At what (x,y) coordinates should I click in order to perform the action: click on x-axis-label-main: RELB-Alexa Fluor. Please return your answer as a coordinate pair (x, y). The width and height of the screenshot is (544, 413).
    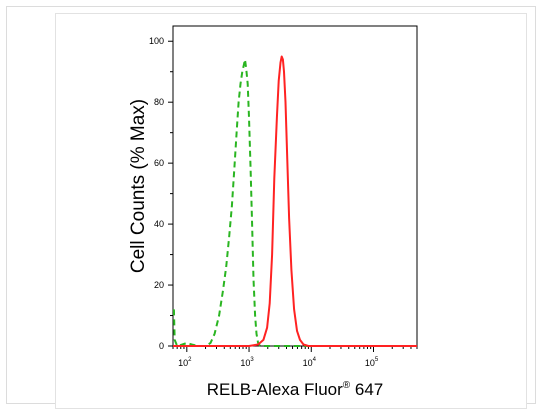
    Looking at the image, I should click on (275, 389).